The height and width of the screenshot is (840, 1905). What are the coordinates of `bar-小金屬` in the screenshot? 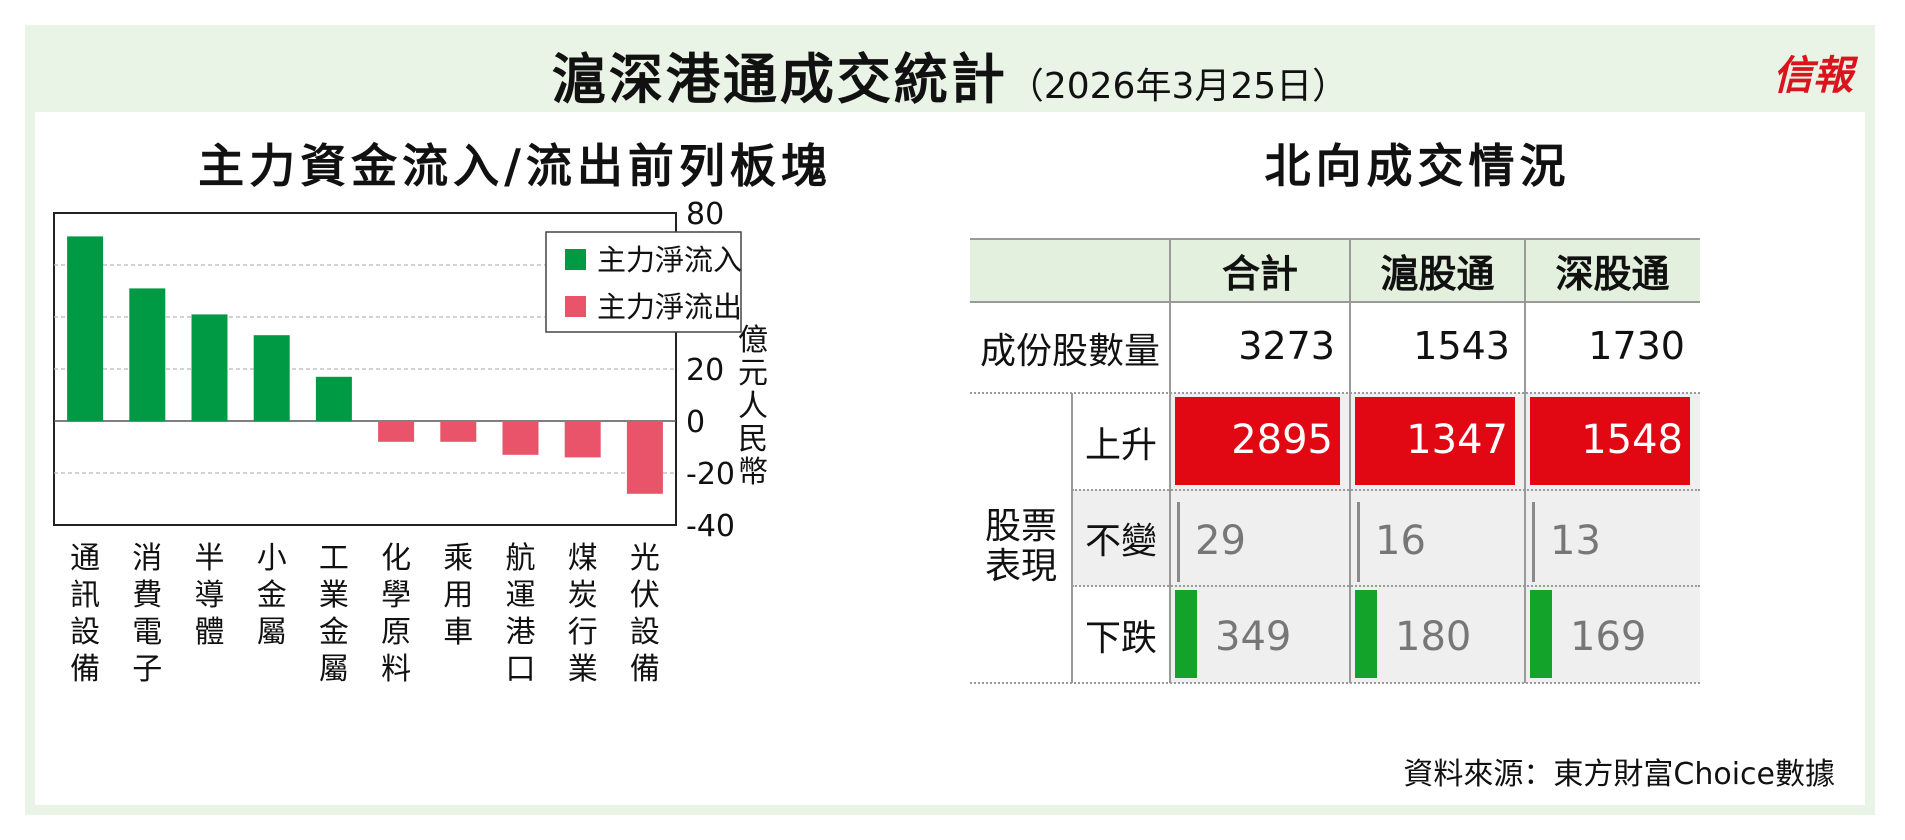 It's located at (271, 378).